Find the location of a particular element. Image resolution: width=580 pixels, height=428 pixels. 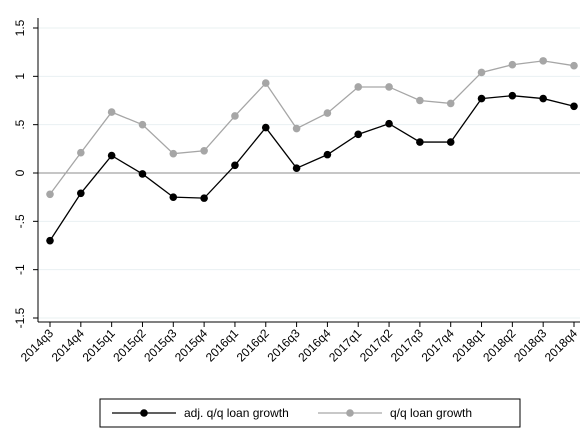

y-tick-label: 1.5 is located at coordinates (20, 27).